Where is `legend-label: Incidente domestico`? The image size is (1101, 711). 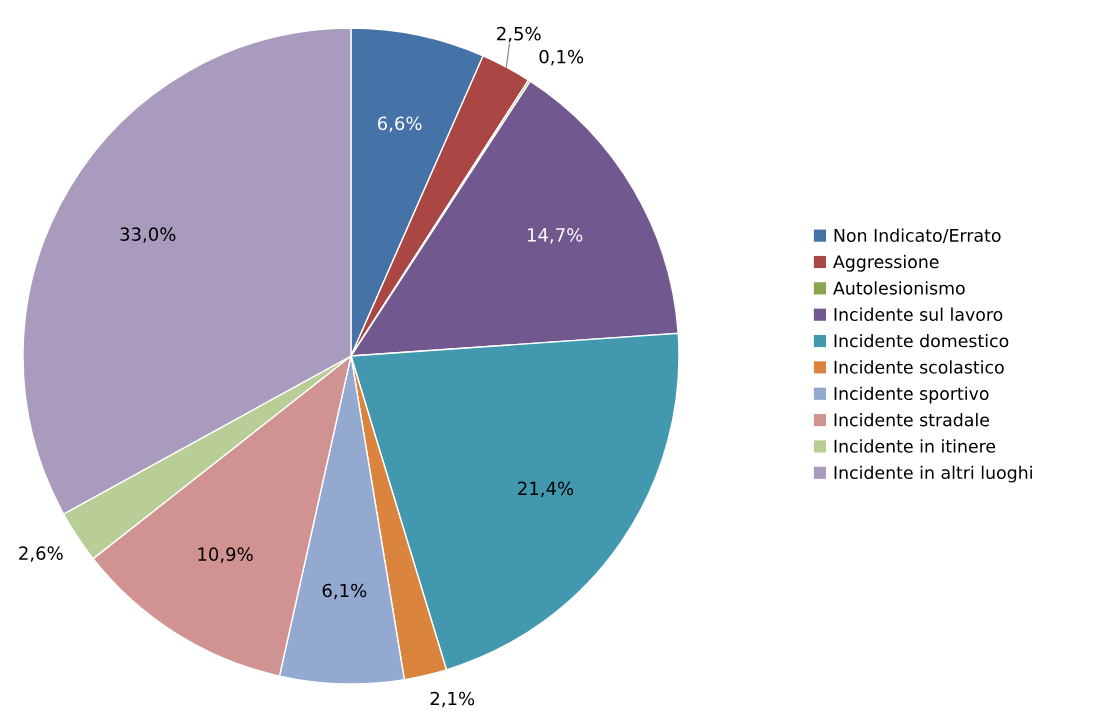
legend-label: Incidente domestico is located at coordinates (921, 340).